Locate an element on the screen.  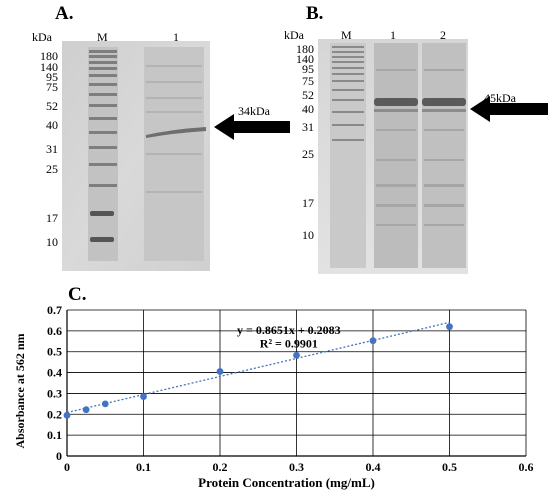
panel-a-marker-31: 31 is located at coordinates (52, 149).